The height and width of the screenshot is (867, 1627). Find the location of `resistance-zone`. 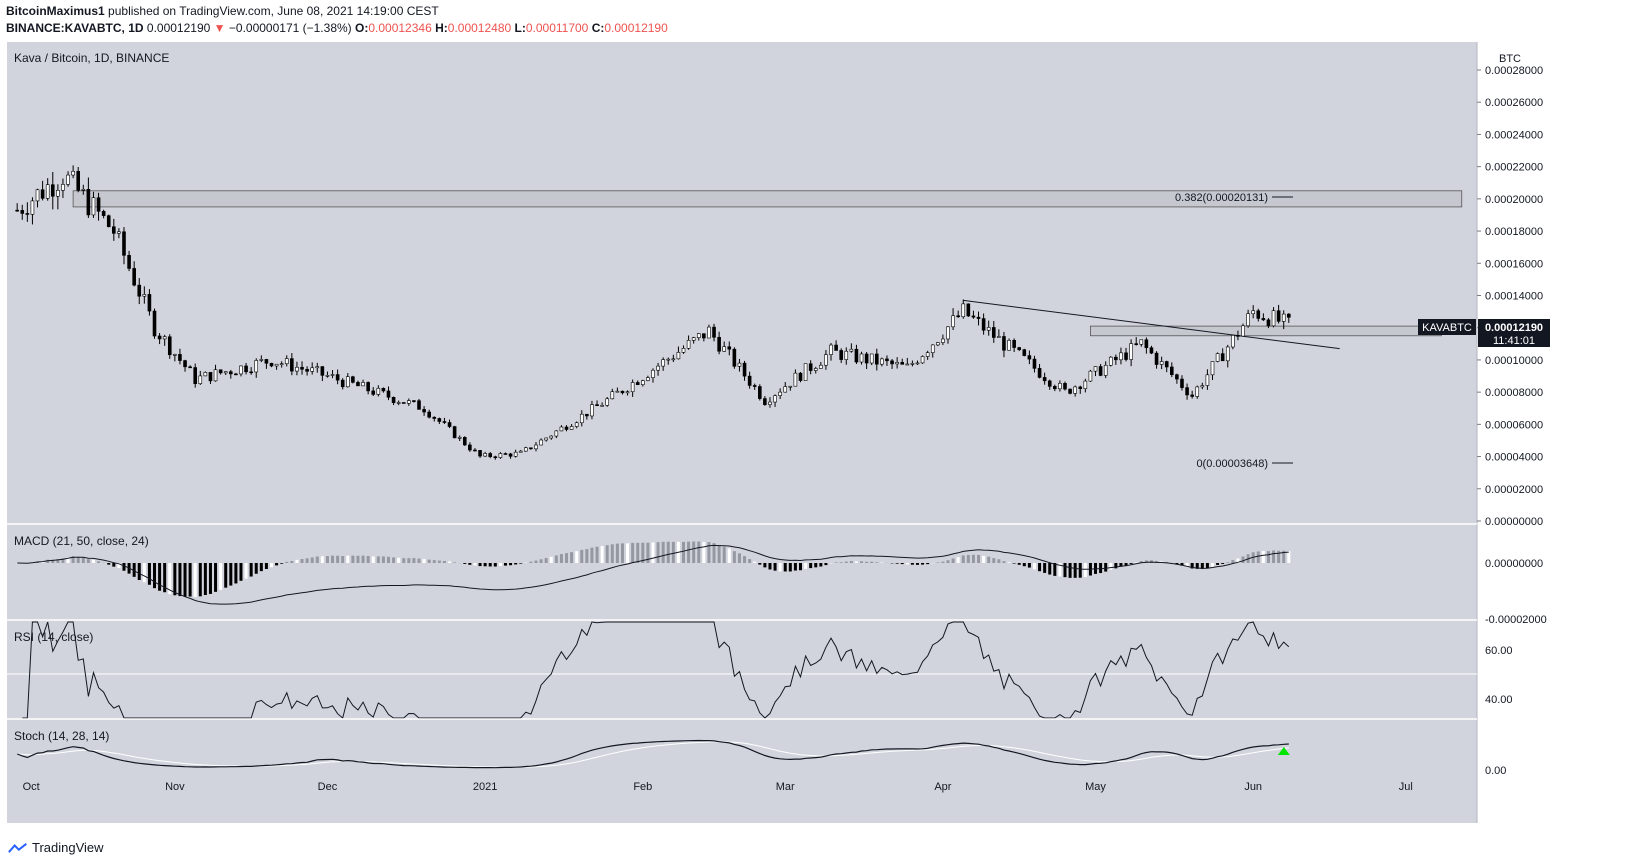

resistance-zone is located at coordinates (767, 199).